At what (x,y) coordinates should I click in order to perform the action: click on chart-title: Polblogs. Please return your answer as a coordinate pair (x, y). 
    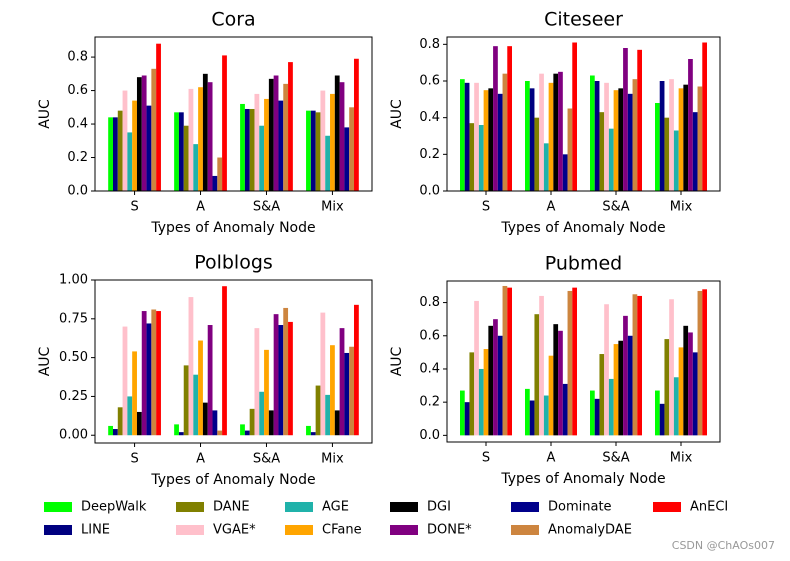
    Looking at the image, I should click on (233, 263).